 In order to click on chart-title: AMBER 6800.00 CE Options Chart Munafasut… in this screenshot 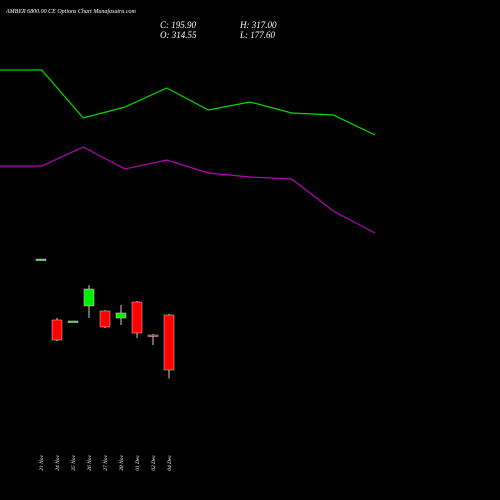, I will do `click(70, 11)`.